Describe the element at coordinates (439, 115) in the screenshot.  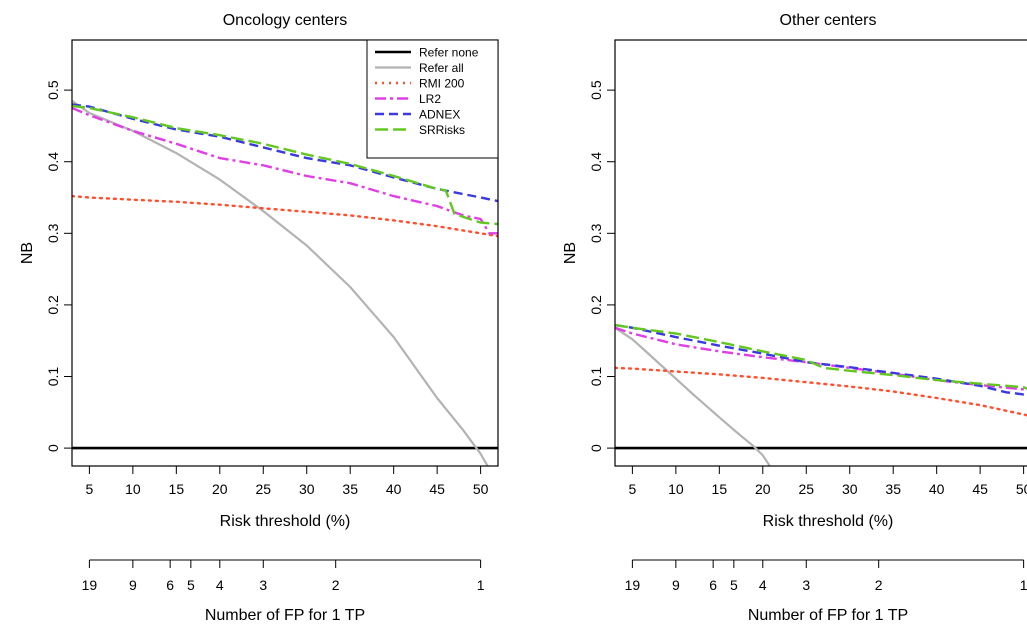
I see `legend-label: ADNEX` at that location.